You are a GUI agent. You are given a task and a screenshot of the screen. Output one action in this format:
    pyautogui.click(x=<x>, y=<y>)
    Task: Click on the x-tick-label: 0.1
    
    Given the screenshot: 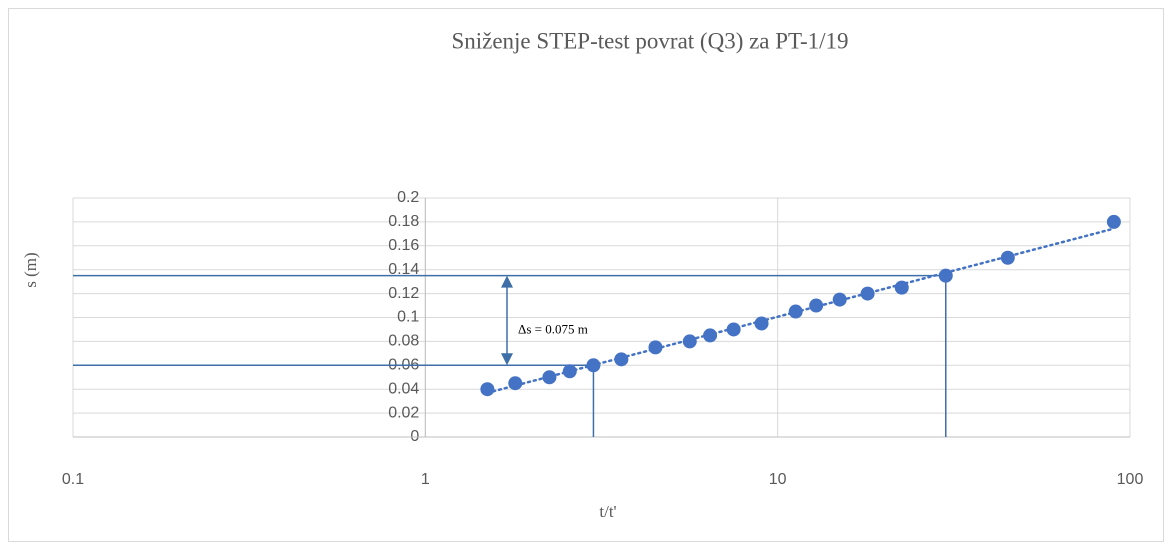 What is the action you would take?
    pyautogui.click(x=73, y=479)
    